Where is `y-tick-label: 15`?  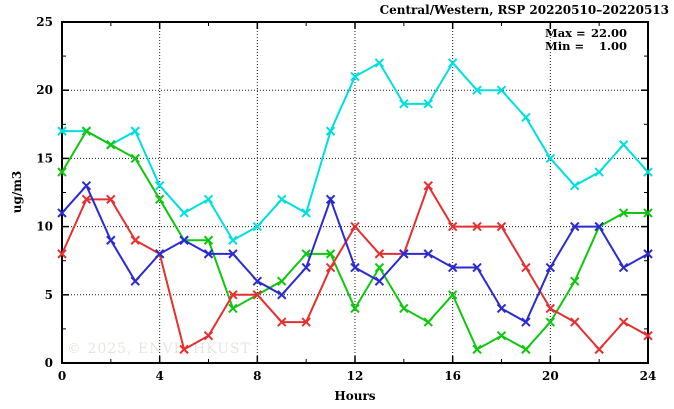
y-tick-label: 15 is located at coordinates (44, 158).